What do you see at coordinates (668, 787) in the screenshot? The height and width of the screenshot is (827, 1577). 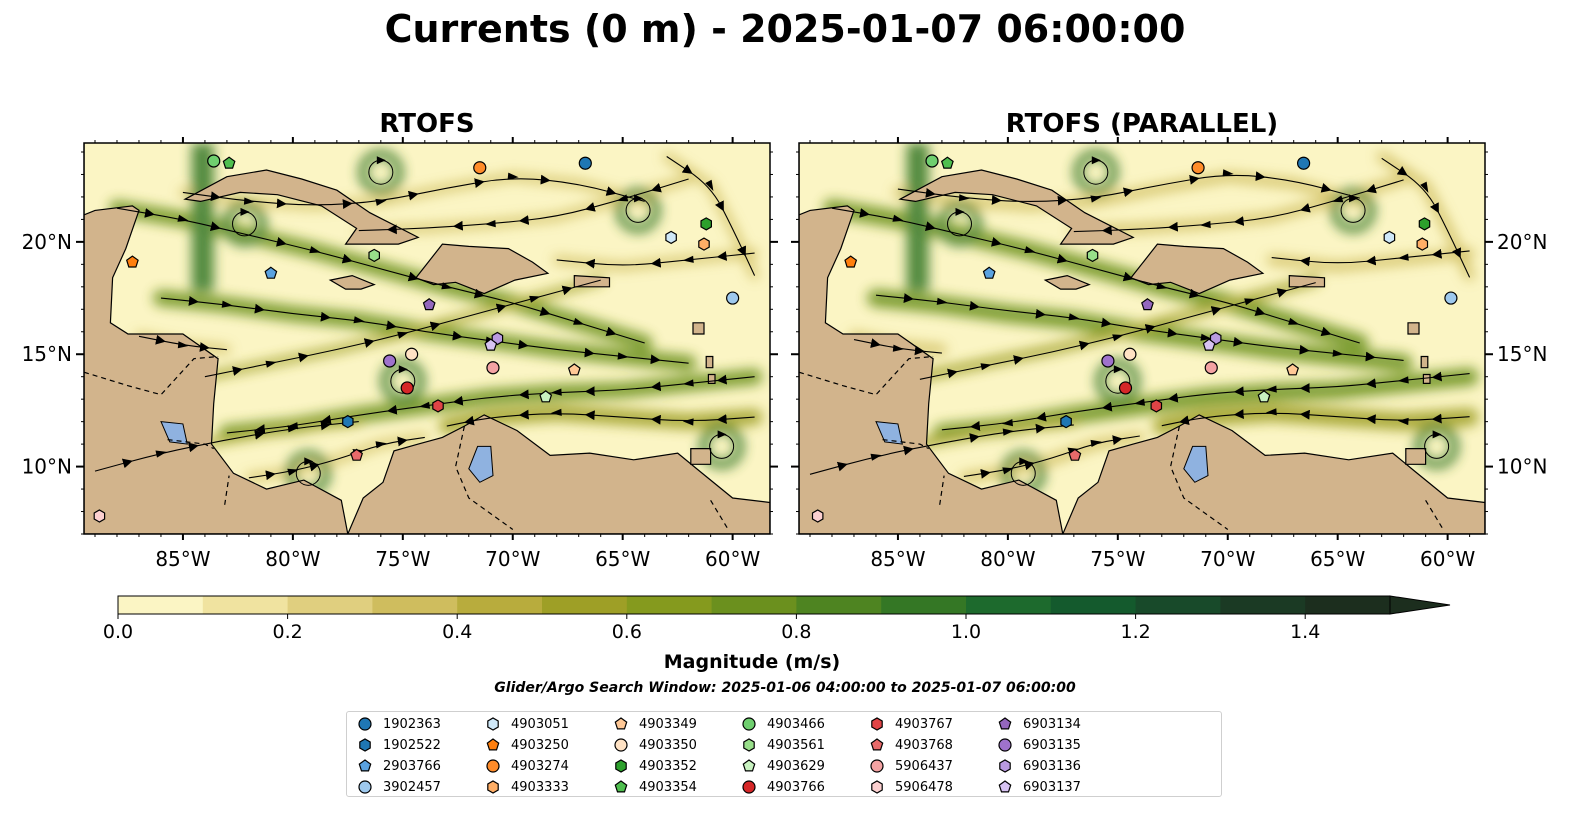 I see `legend-label: 4903354` at bounding box center [668, 787].